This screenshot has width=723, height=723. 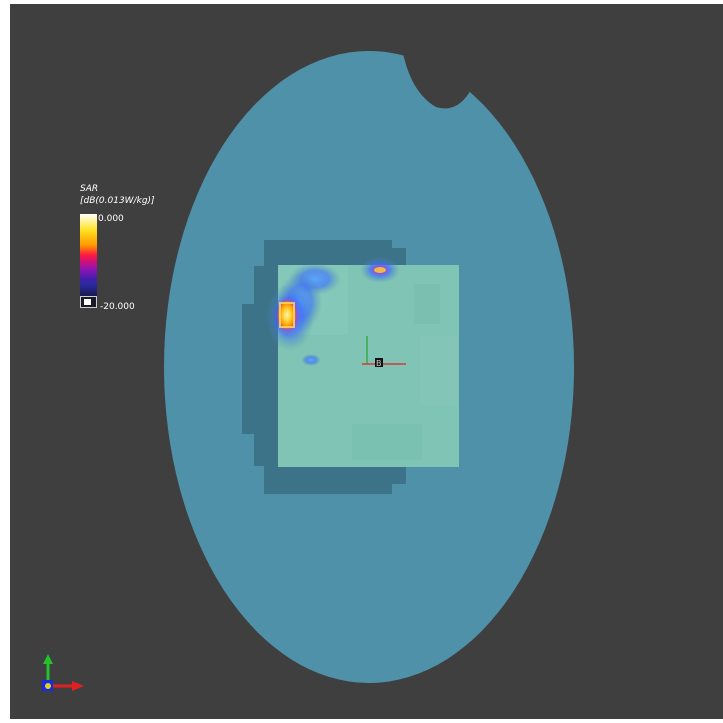 I want to click on sar-hotspot-peak, so click(x=290, y=317).